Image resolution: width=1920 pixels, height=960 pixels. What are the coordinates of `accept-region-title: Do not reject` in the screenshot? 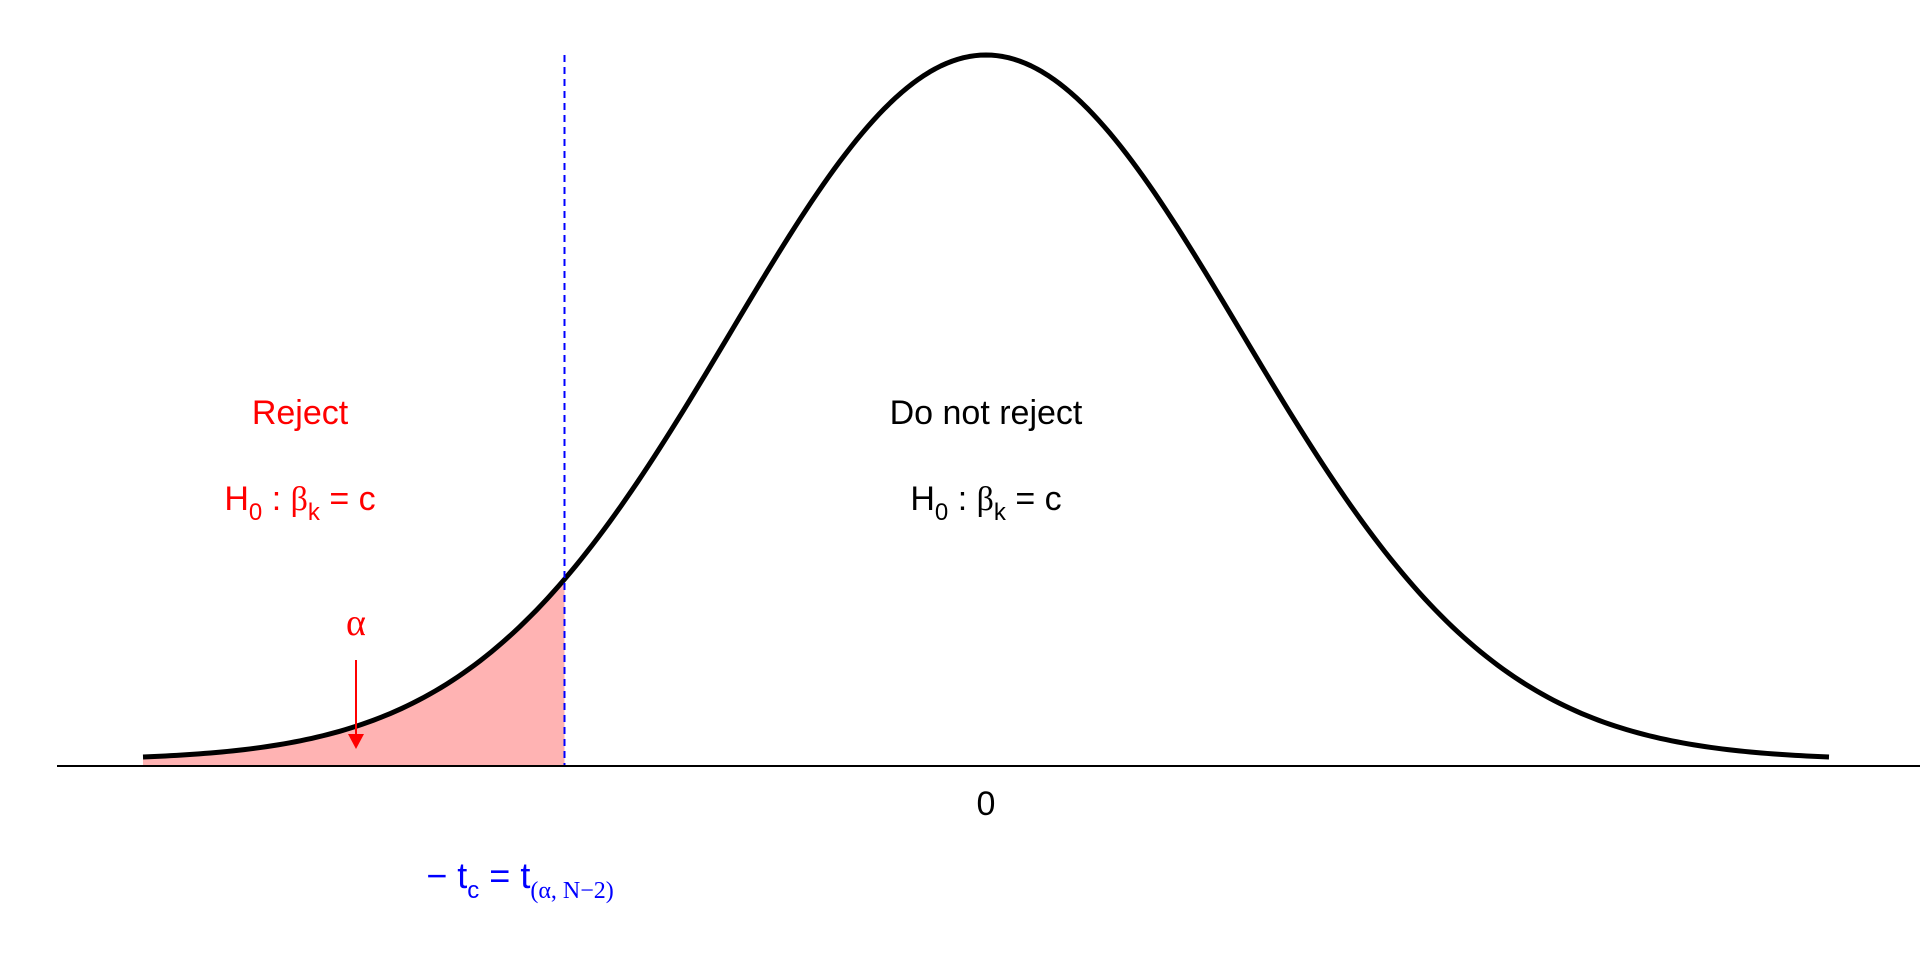 It's located at (986, 413).